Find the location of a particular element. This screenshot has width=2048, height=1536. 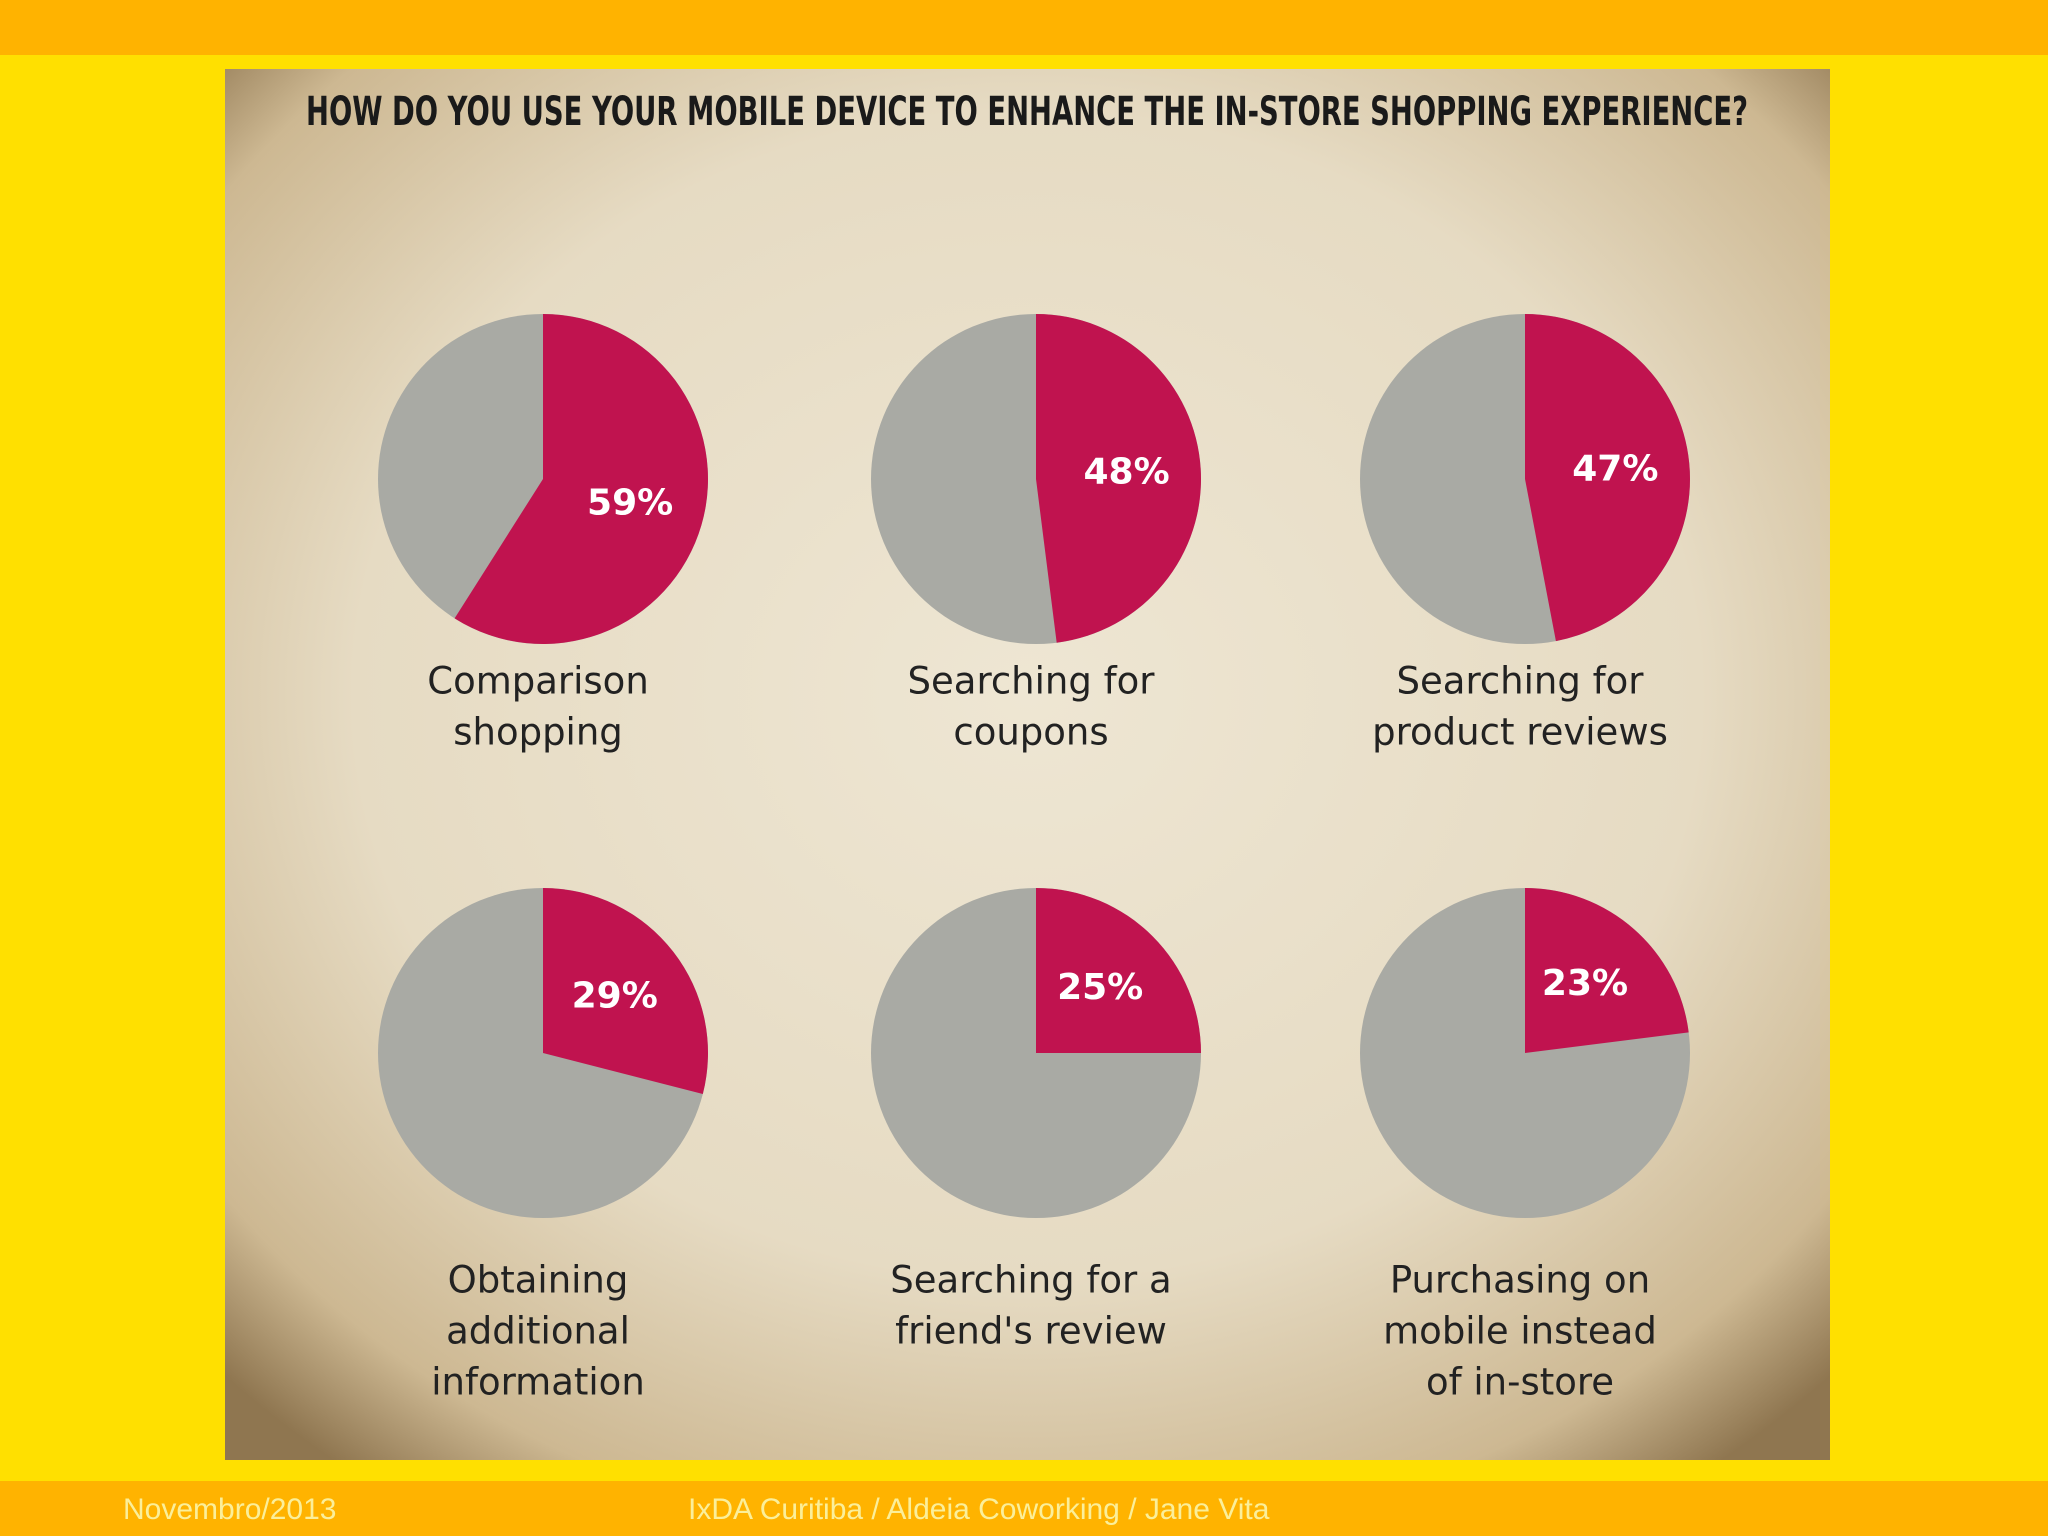

pie-label: Searching for a is located at coordinates (1030, 1280).